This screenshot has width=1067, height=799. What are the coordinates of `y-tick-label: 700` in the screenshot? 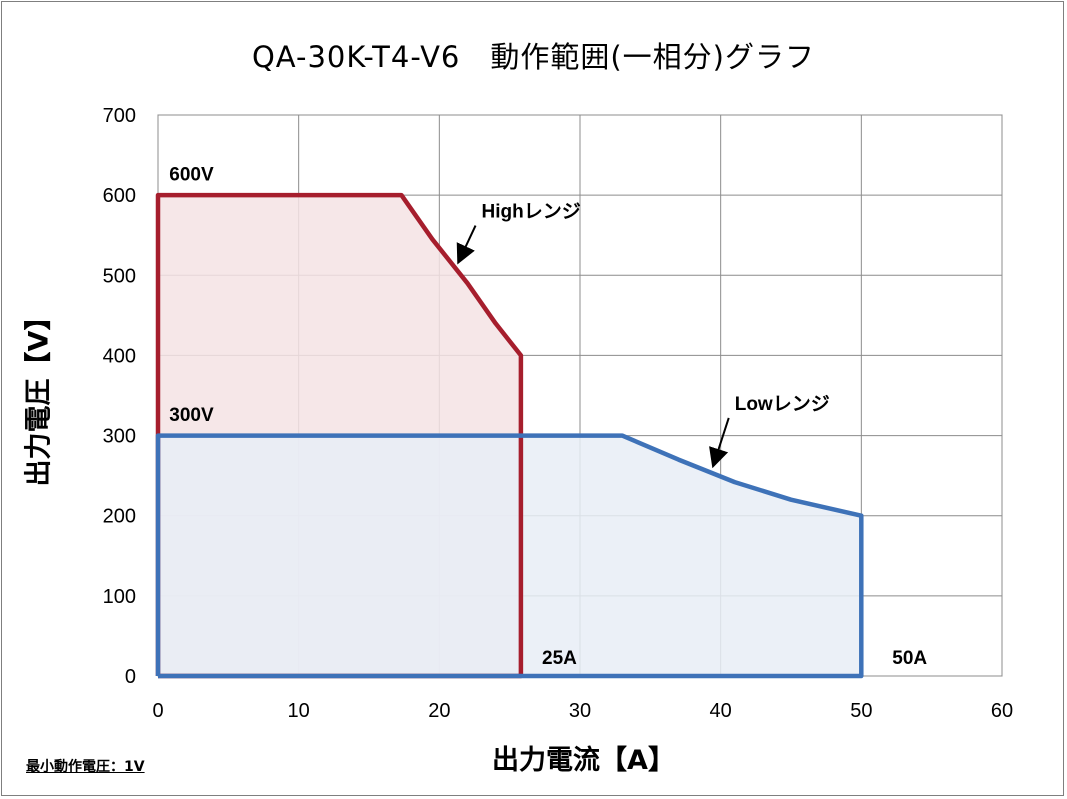 It's located at (119, 116).